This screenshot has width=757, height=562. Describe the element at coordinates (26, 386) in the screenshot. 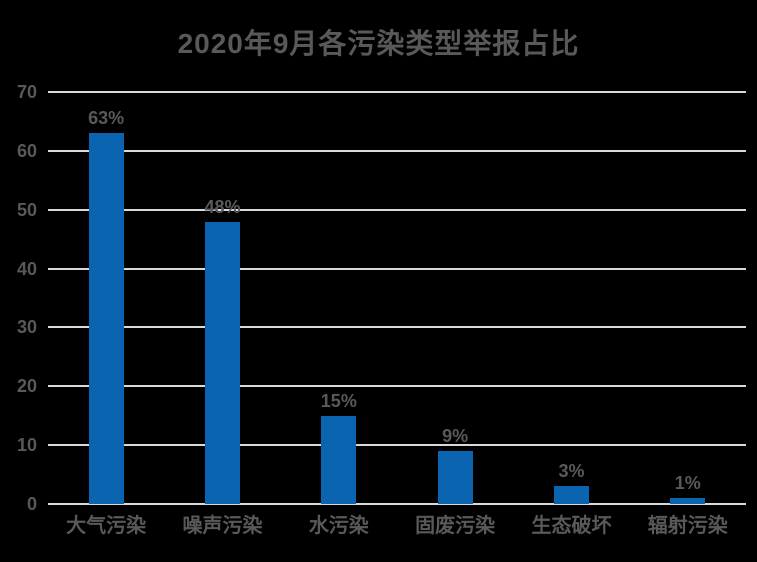

I see `y-tick-label: 20` at that location.